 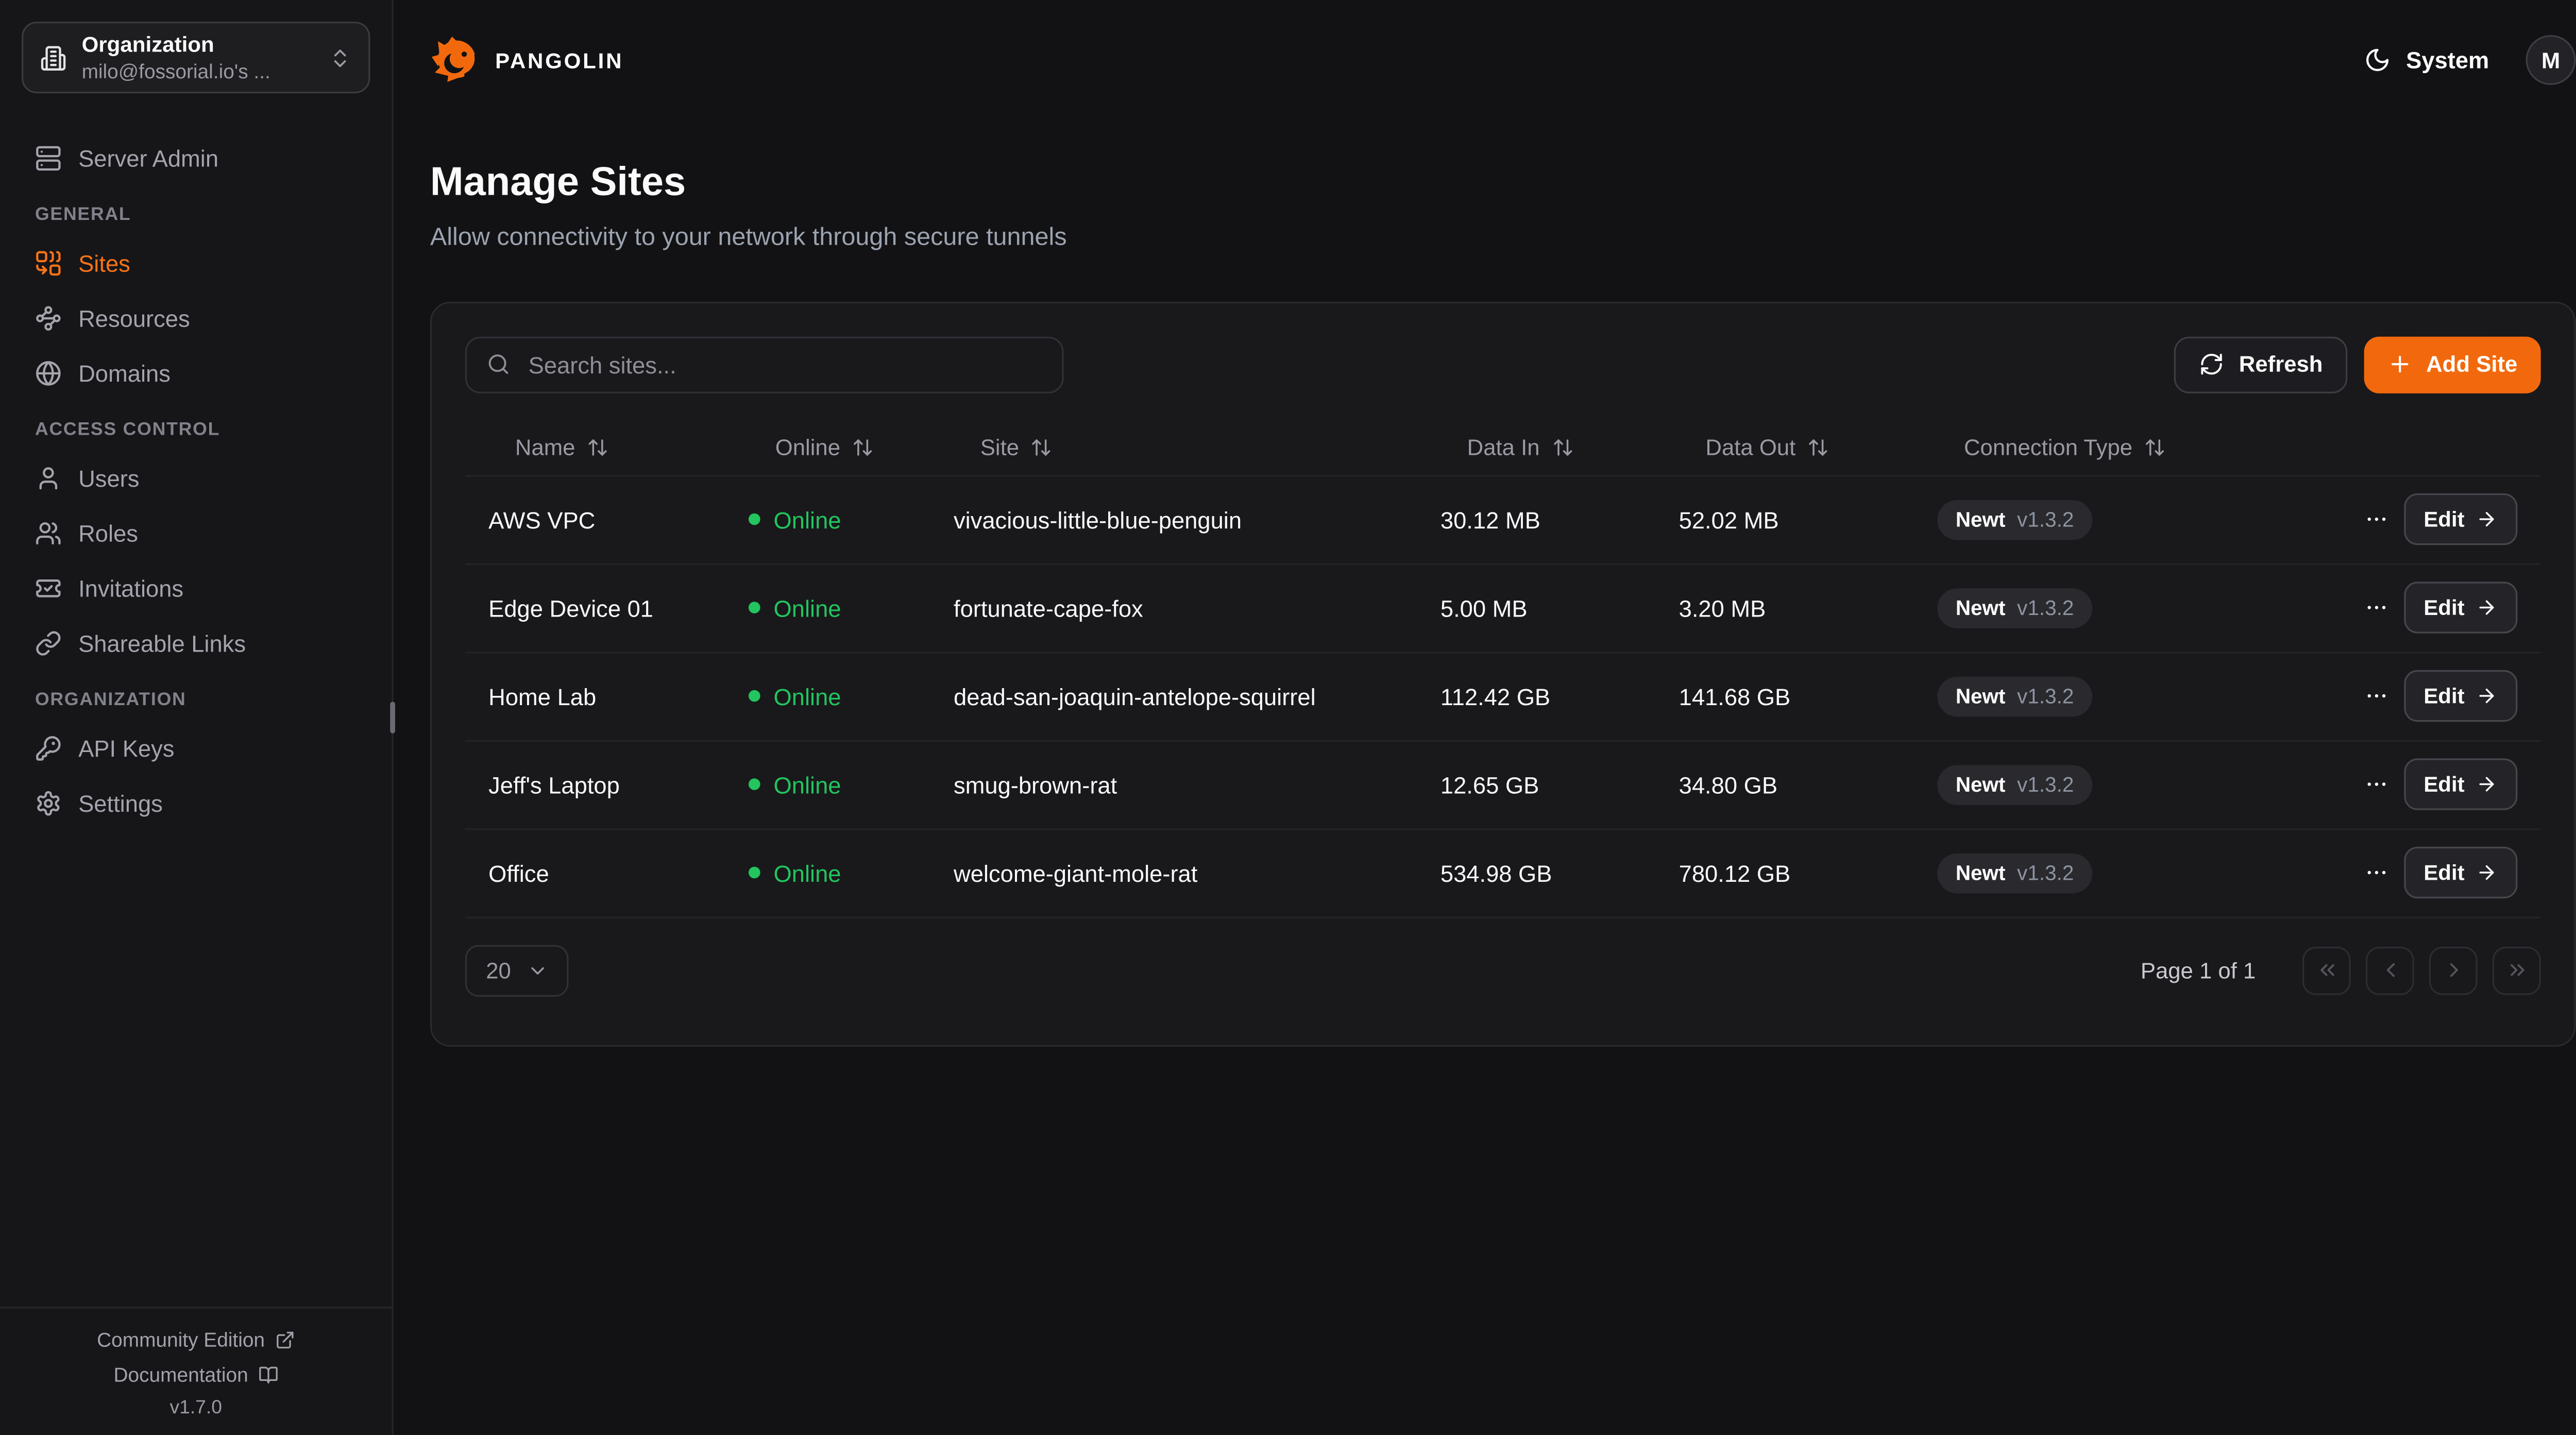 What do you see at coordinates (1490, 519) in the screenshot?
I see `data-in: 30.12 MB` at bounding box center [1490, 519].